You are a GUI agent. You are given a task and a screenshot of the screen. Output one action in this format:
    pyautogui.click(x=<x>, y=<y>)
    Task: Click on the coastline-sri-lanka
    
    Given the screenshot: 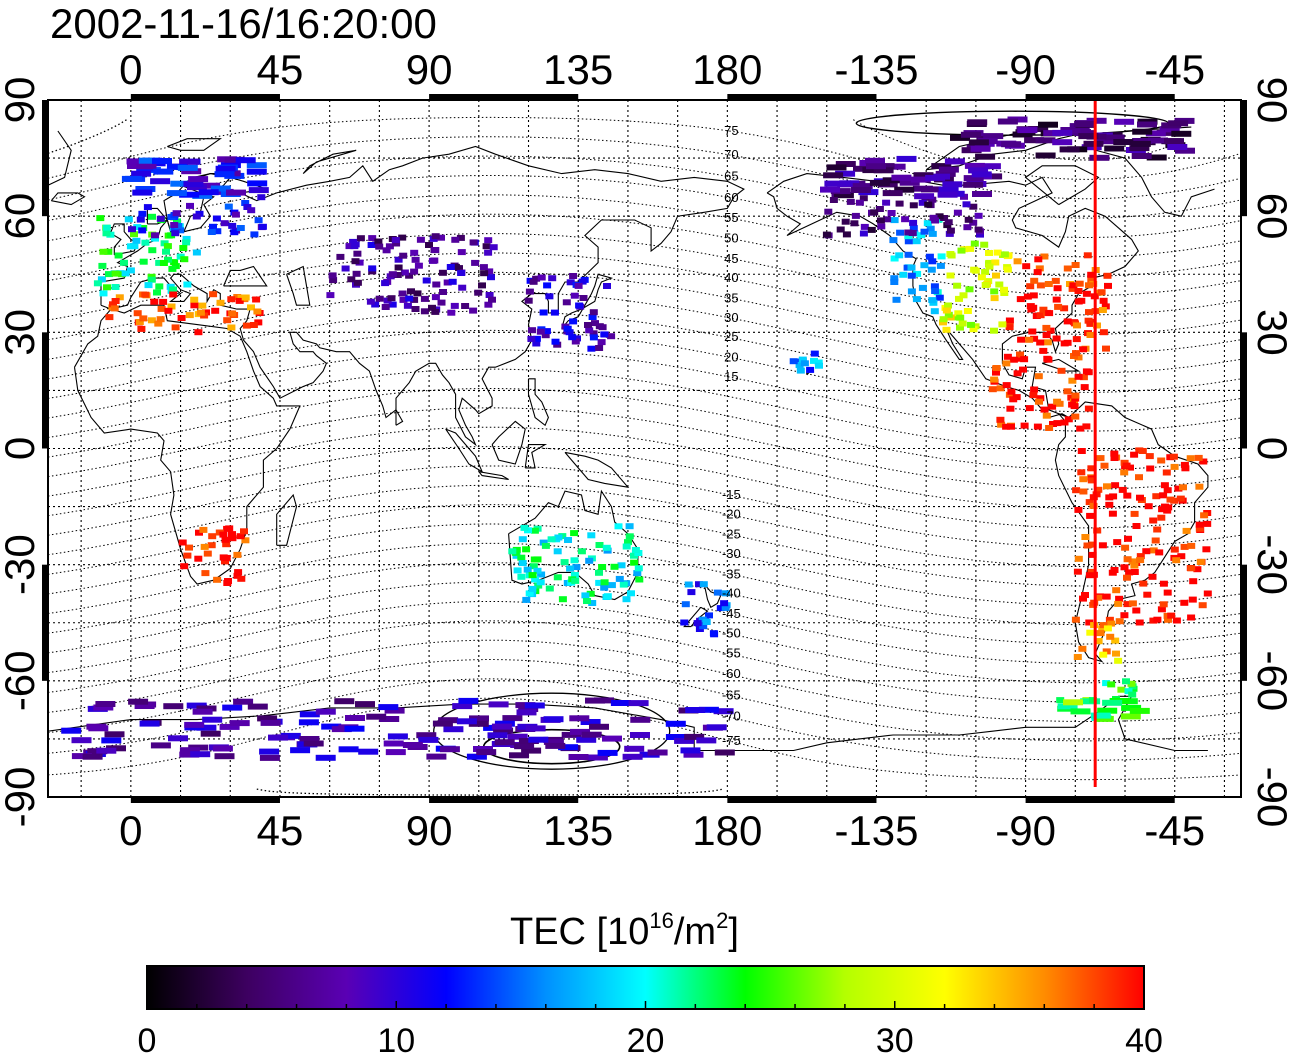 What is the action you would take?
    pyautogui.click(x=399, y=416)
    